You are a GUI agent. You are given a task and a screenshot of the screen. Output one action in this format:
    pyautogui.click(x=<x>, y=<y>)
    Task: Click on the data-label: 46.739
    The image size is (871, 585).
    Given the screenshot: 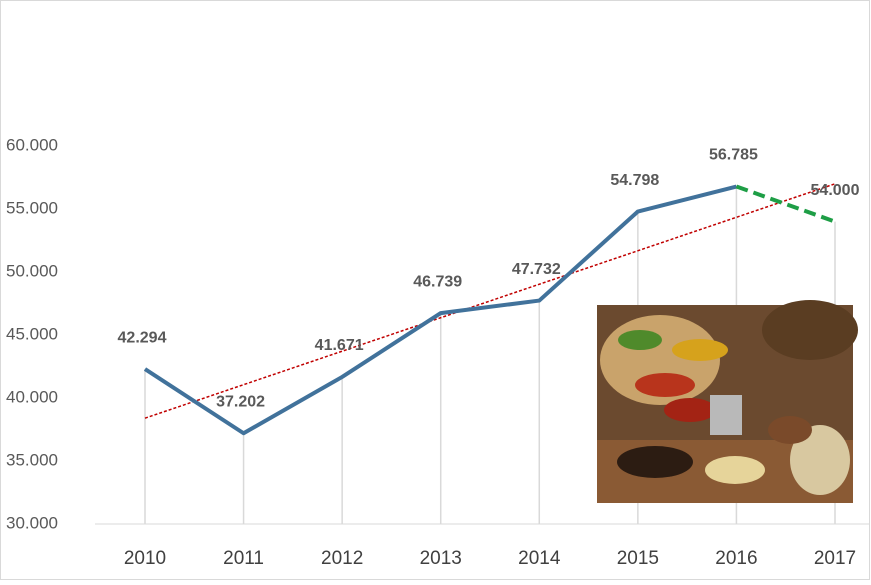 What is the action you would take?
    pyautogui.click(x=437, y=281)
    